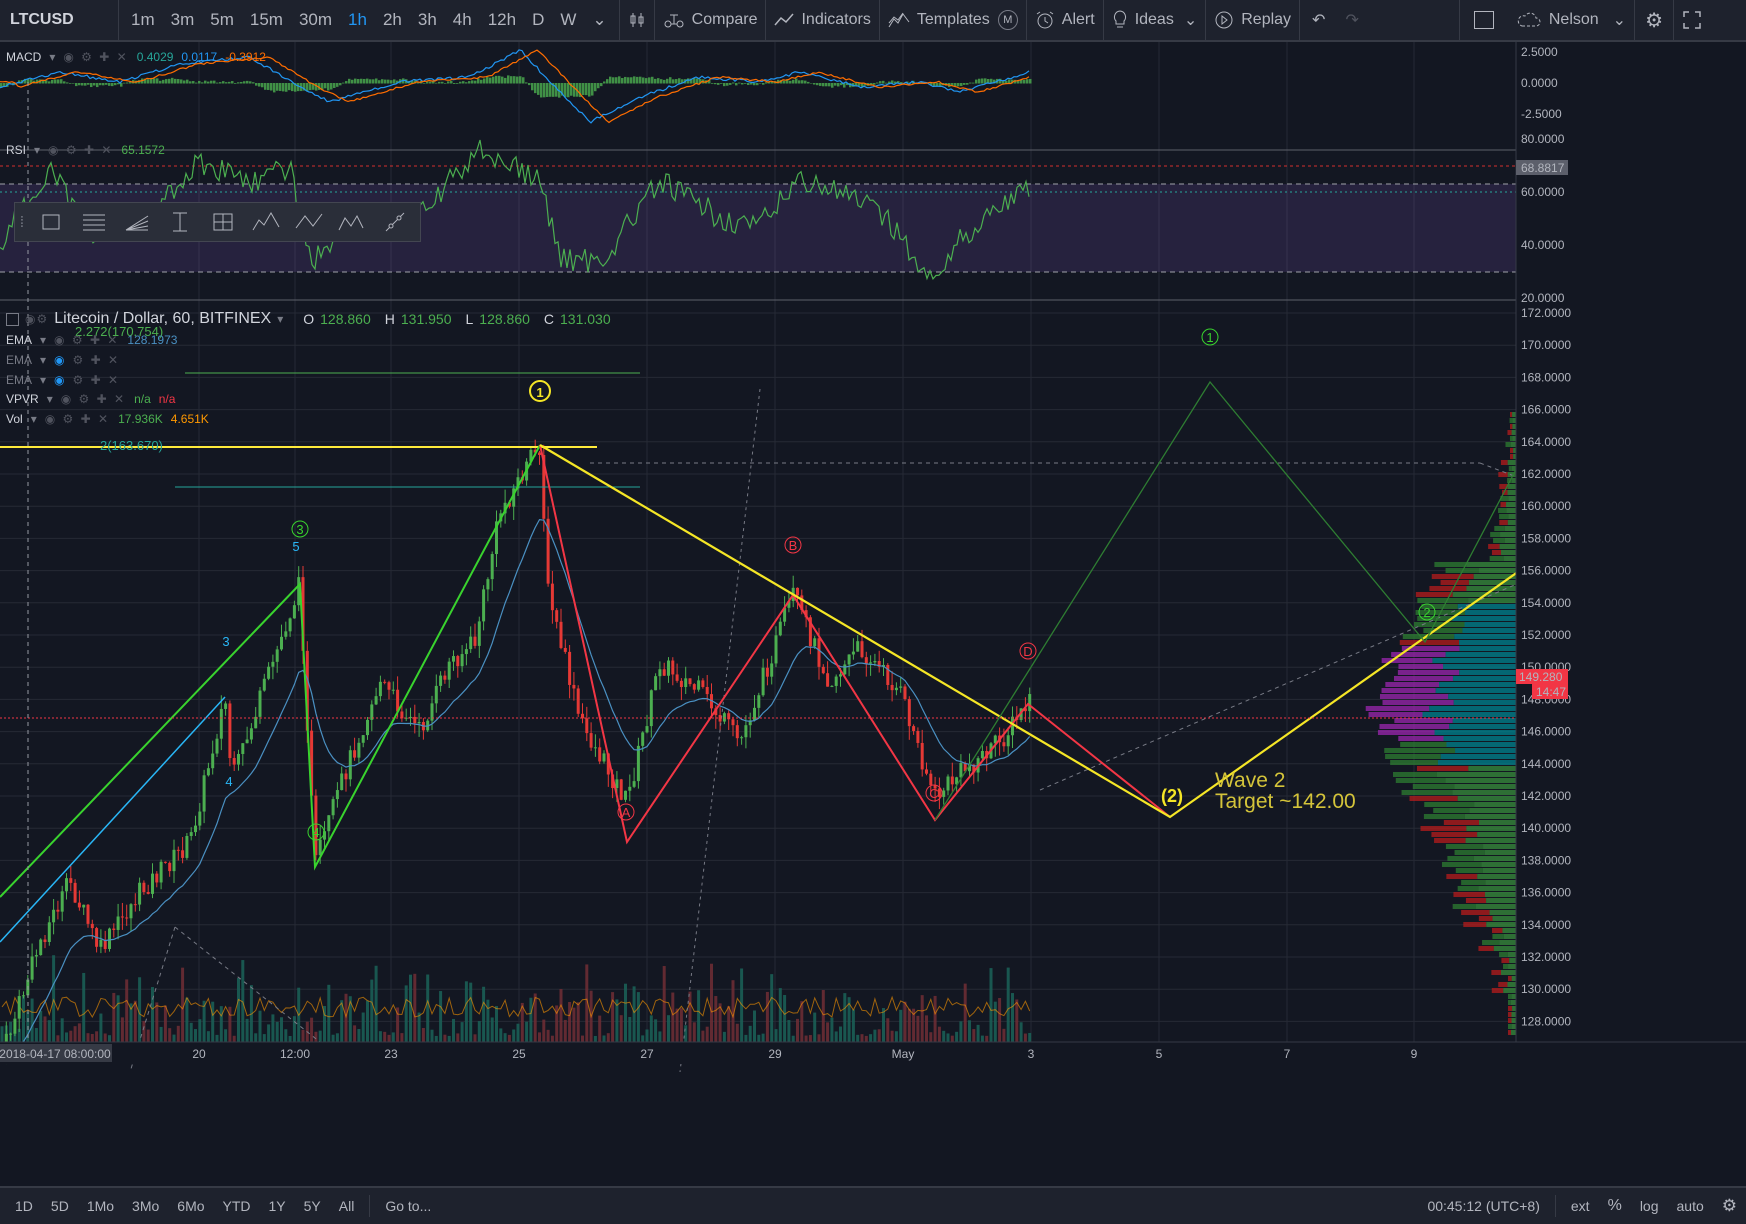  Describe the element at coordinates (42, 19) in the screenshot. I see `symbol-search: LTCUSD` at that location.